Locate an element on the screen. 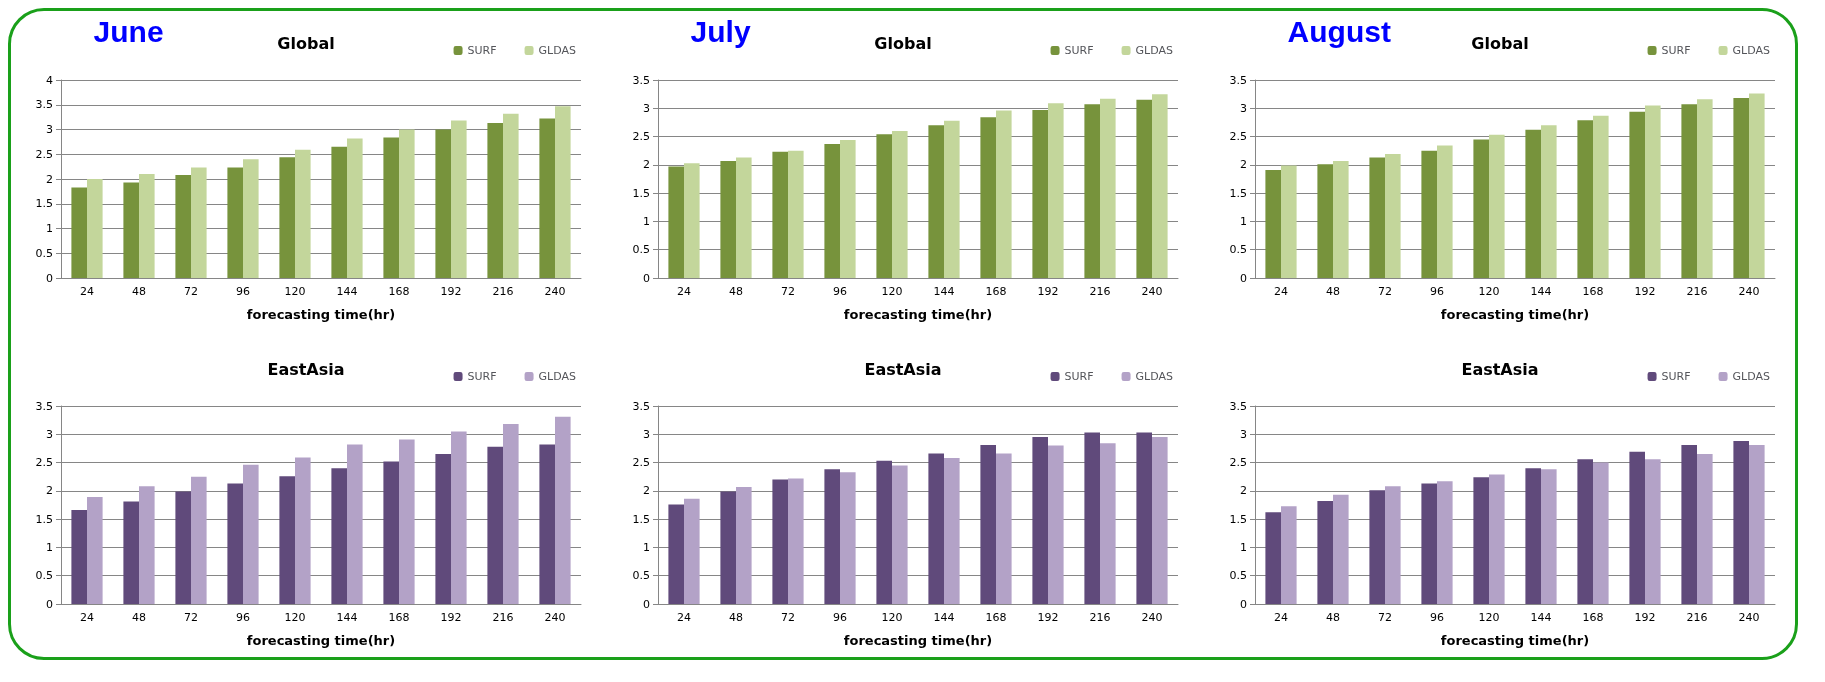 Image resolution: width=1825 pixels, height=682 pixels. x-axis-title: forecasting time(hr) is located at coordinates (1514, 640).